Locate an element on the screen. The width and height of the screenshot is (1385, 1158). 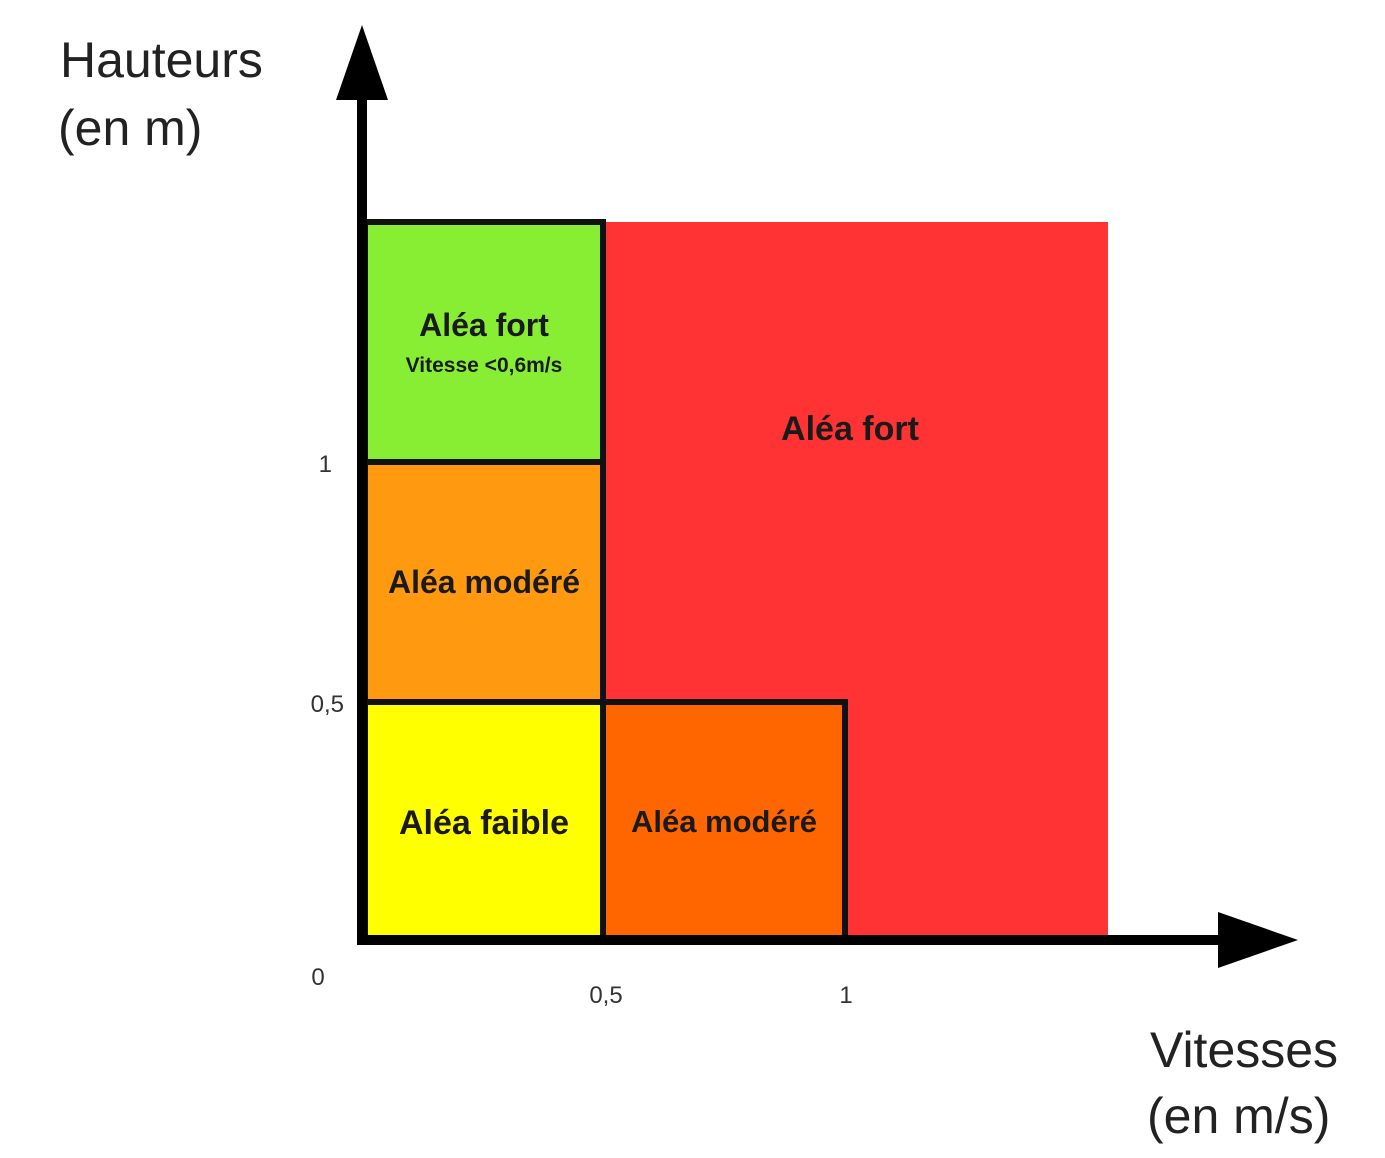
zone-strong-hazard-low-speed is located at coordinates (484, 342).